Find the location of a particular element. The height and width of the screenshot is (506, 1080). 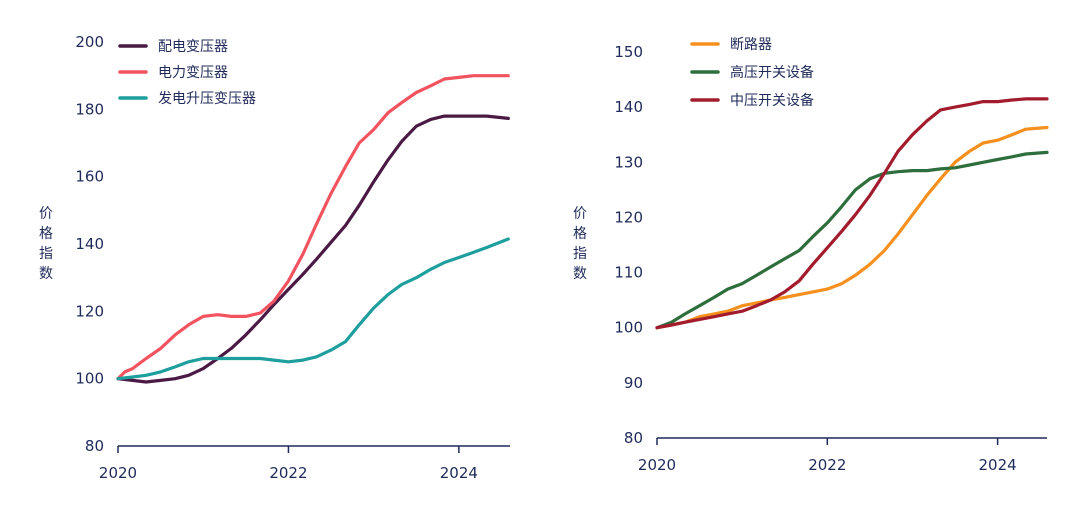

legend-label: 发电升压变压器 is located at coordinates (207, 99).